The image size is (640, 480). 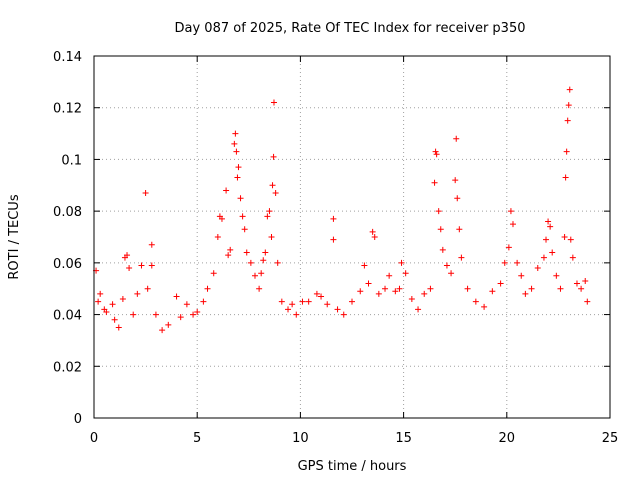 I want to click on x-tick-label: 5, so click(x=197, y=438).